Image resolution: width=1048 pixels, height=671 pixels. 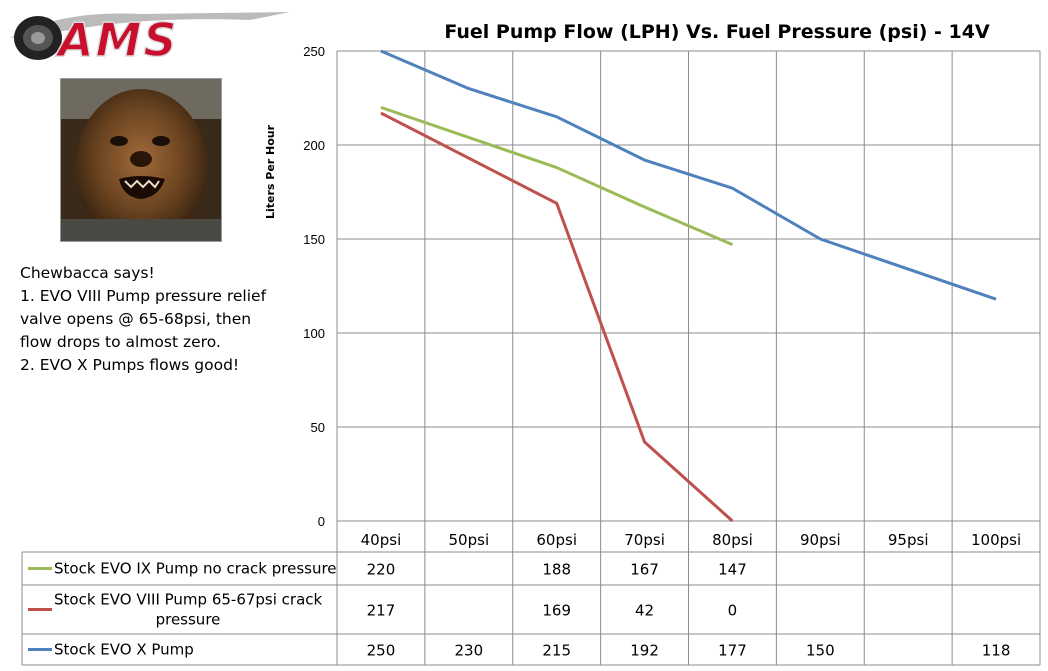 I want to click on caption-line: 2. EVO X Pumps flows good!, so click(x=130, y=365).